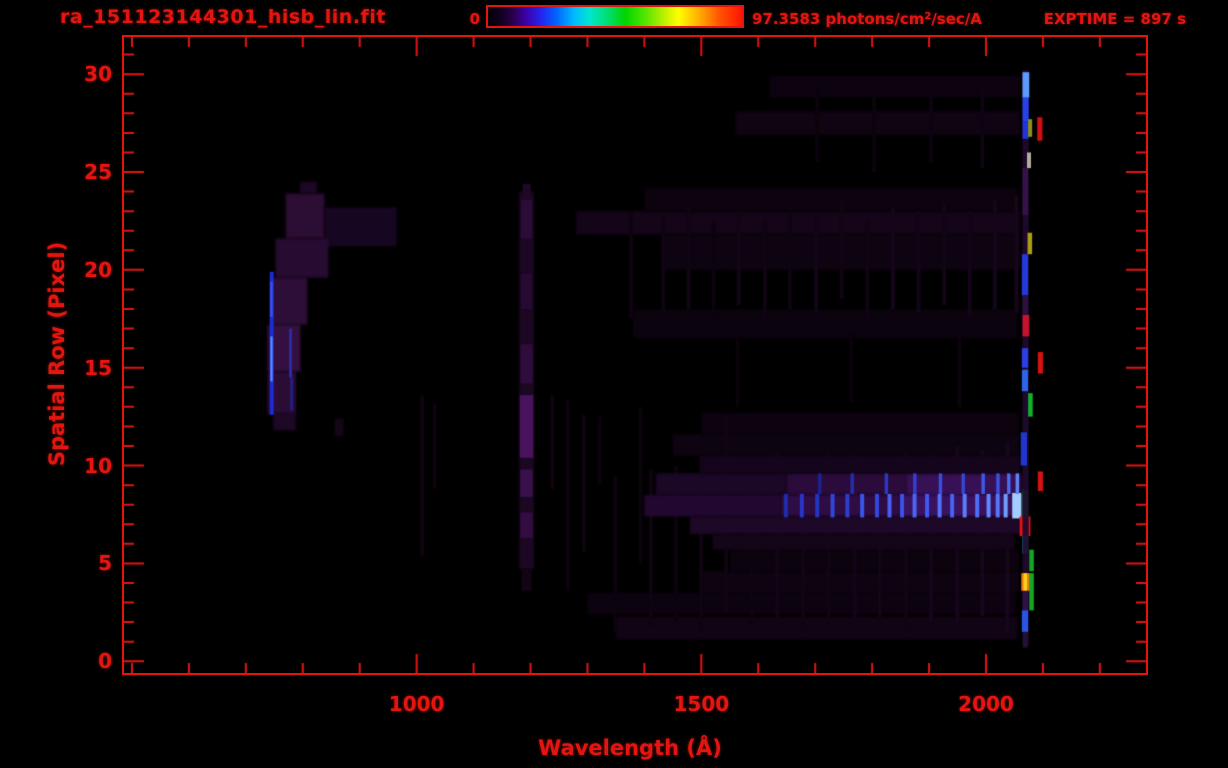 The height and width of the screenshot is (768, 1228). Describe the element at coordinates (105, 563) in the screenshot. I see `y-tick-label: 5` at that location.